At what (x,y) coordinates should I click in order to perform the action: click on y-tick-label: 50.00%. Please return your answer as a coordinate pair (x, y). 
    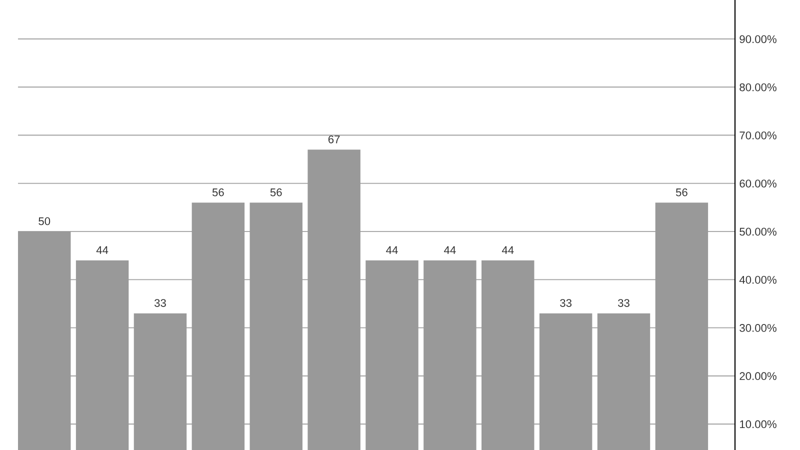
    Looking at the image, I should click on (758, 232).